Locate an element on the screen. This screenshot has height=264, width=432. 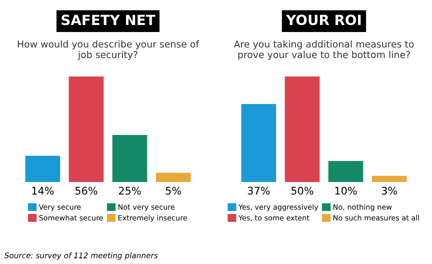
chart-title: YOUR ROI is located at coordinates (323, 20).